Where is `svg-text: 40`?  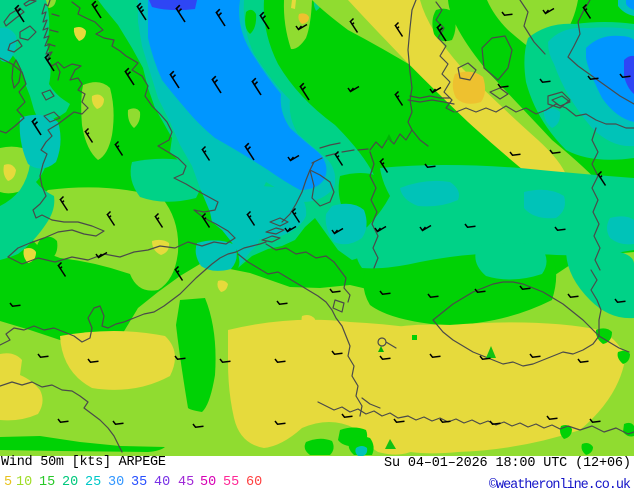
svg-text: 40 is located at coordinates (162, 482).